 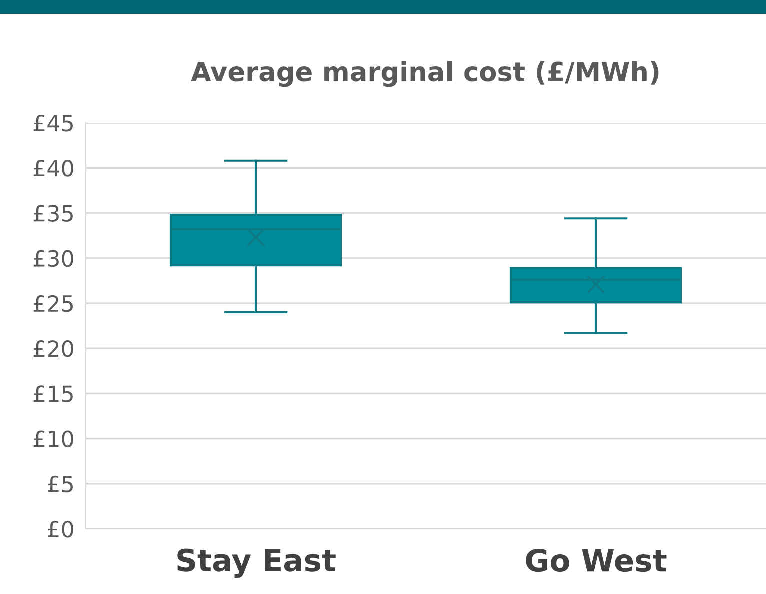 What do you see at coordinates (53, 213) in the screenshot?
I see `y-tick-label: £35` at bounding box center [53, 213].